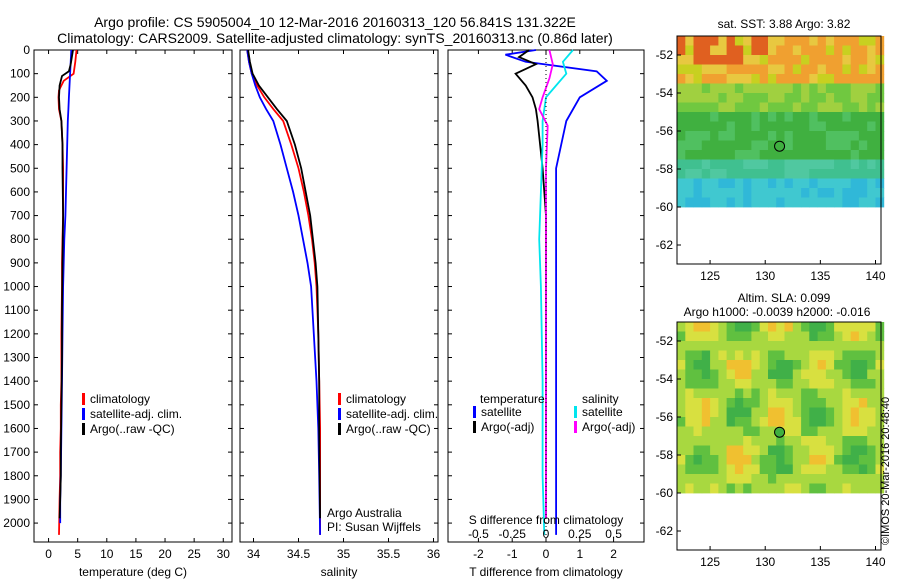  Describe the element at coordinates (608, 427) in the screenshot. I see `legend-entry: Argo(-adj)` at that location.